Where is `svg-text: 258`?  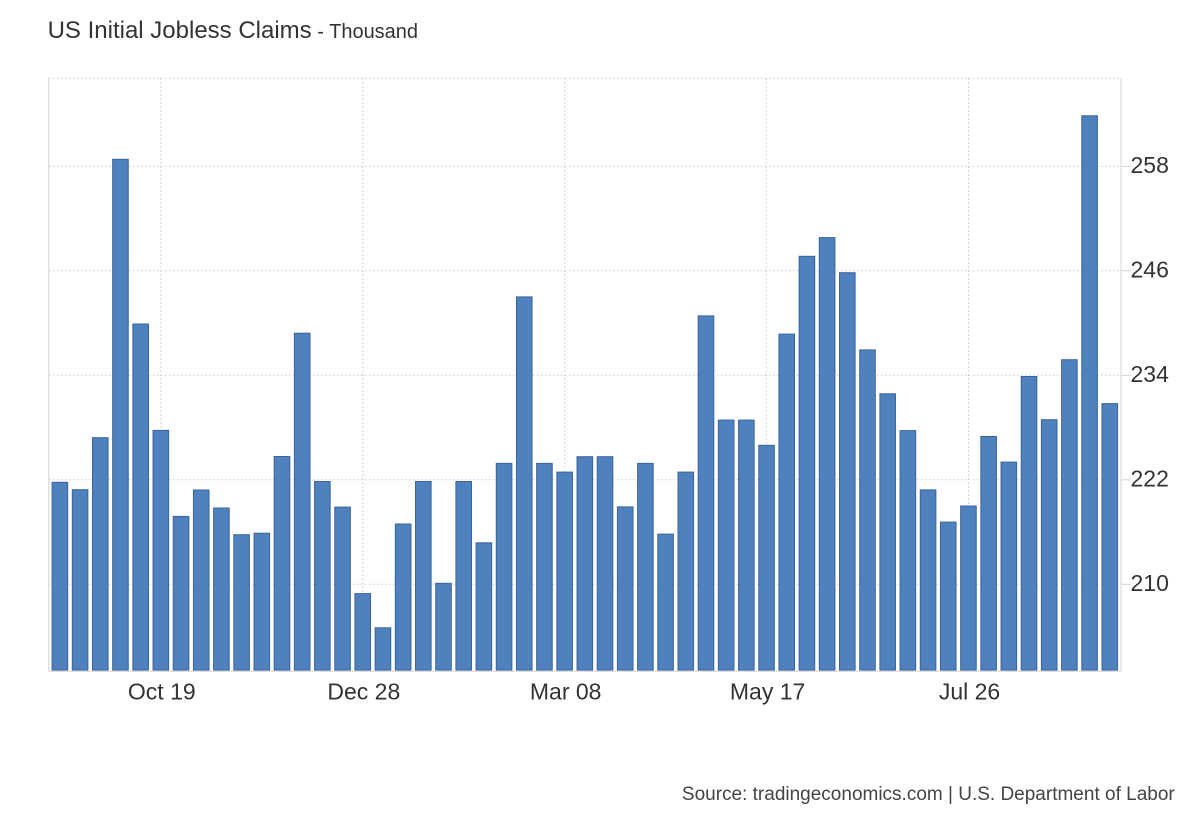 svg-text: 258 is located at coordinates (1150, 165).